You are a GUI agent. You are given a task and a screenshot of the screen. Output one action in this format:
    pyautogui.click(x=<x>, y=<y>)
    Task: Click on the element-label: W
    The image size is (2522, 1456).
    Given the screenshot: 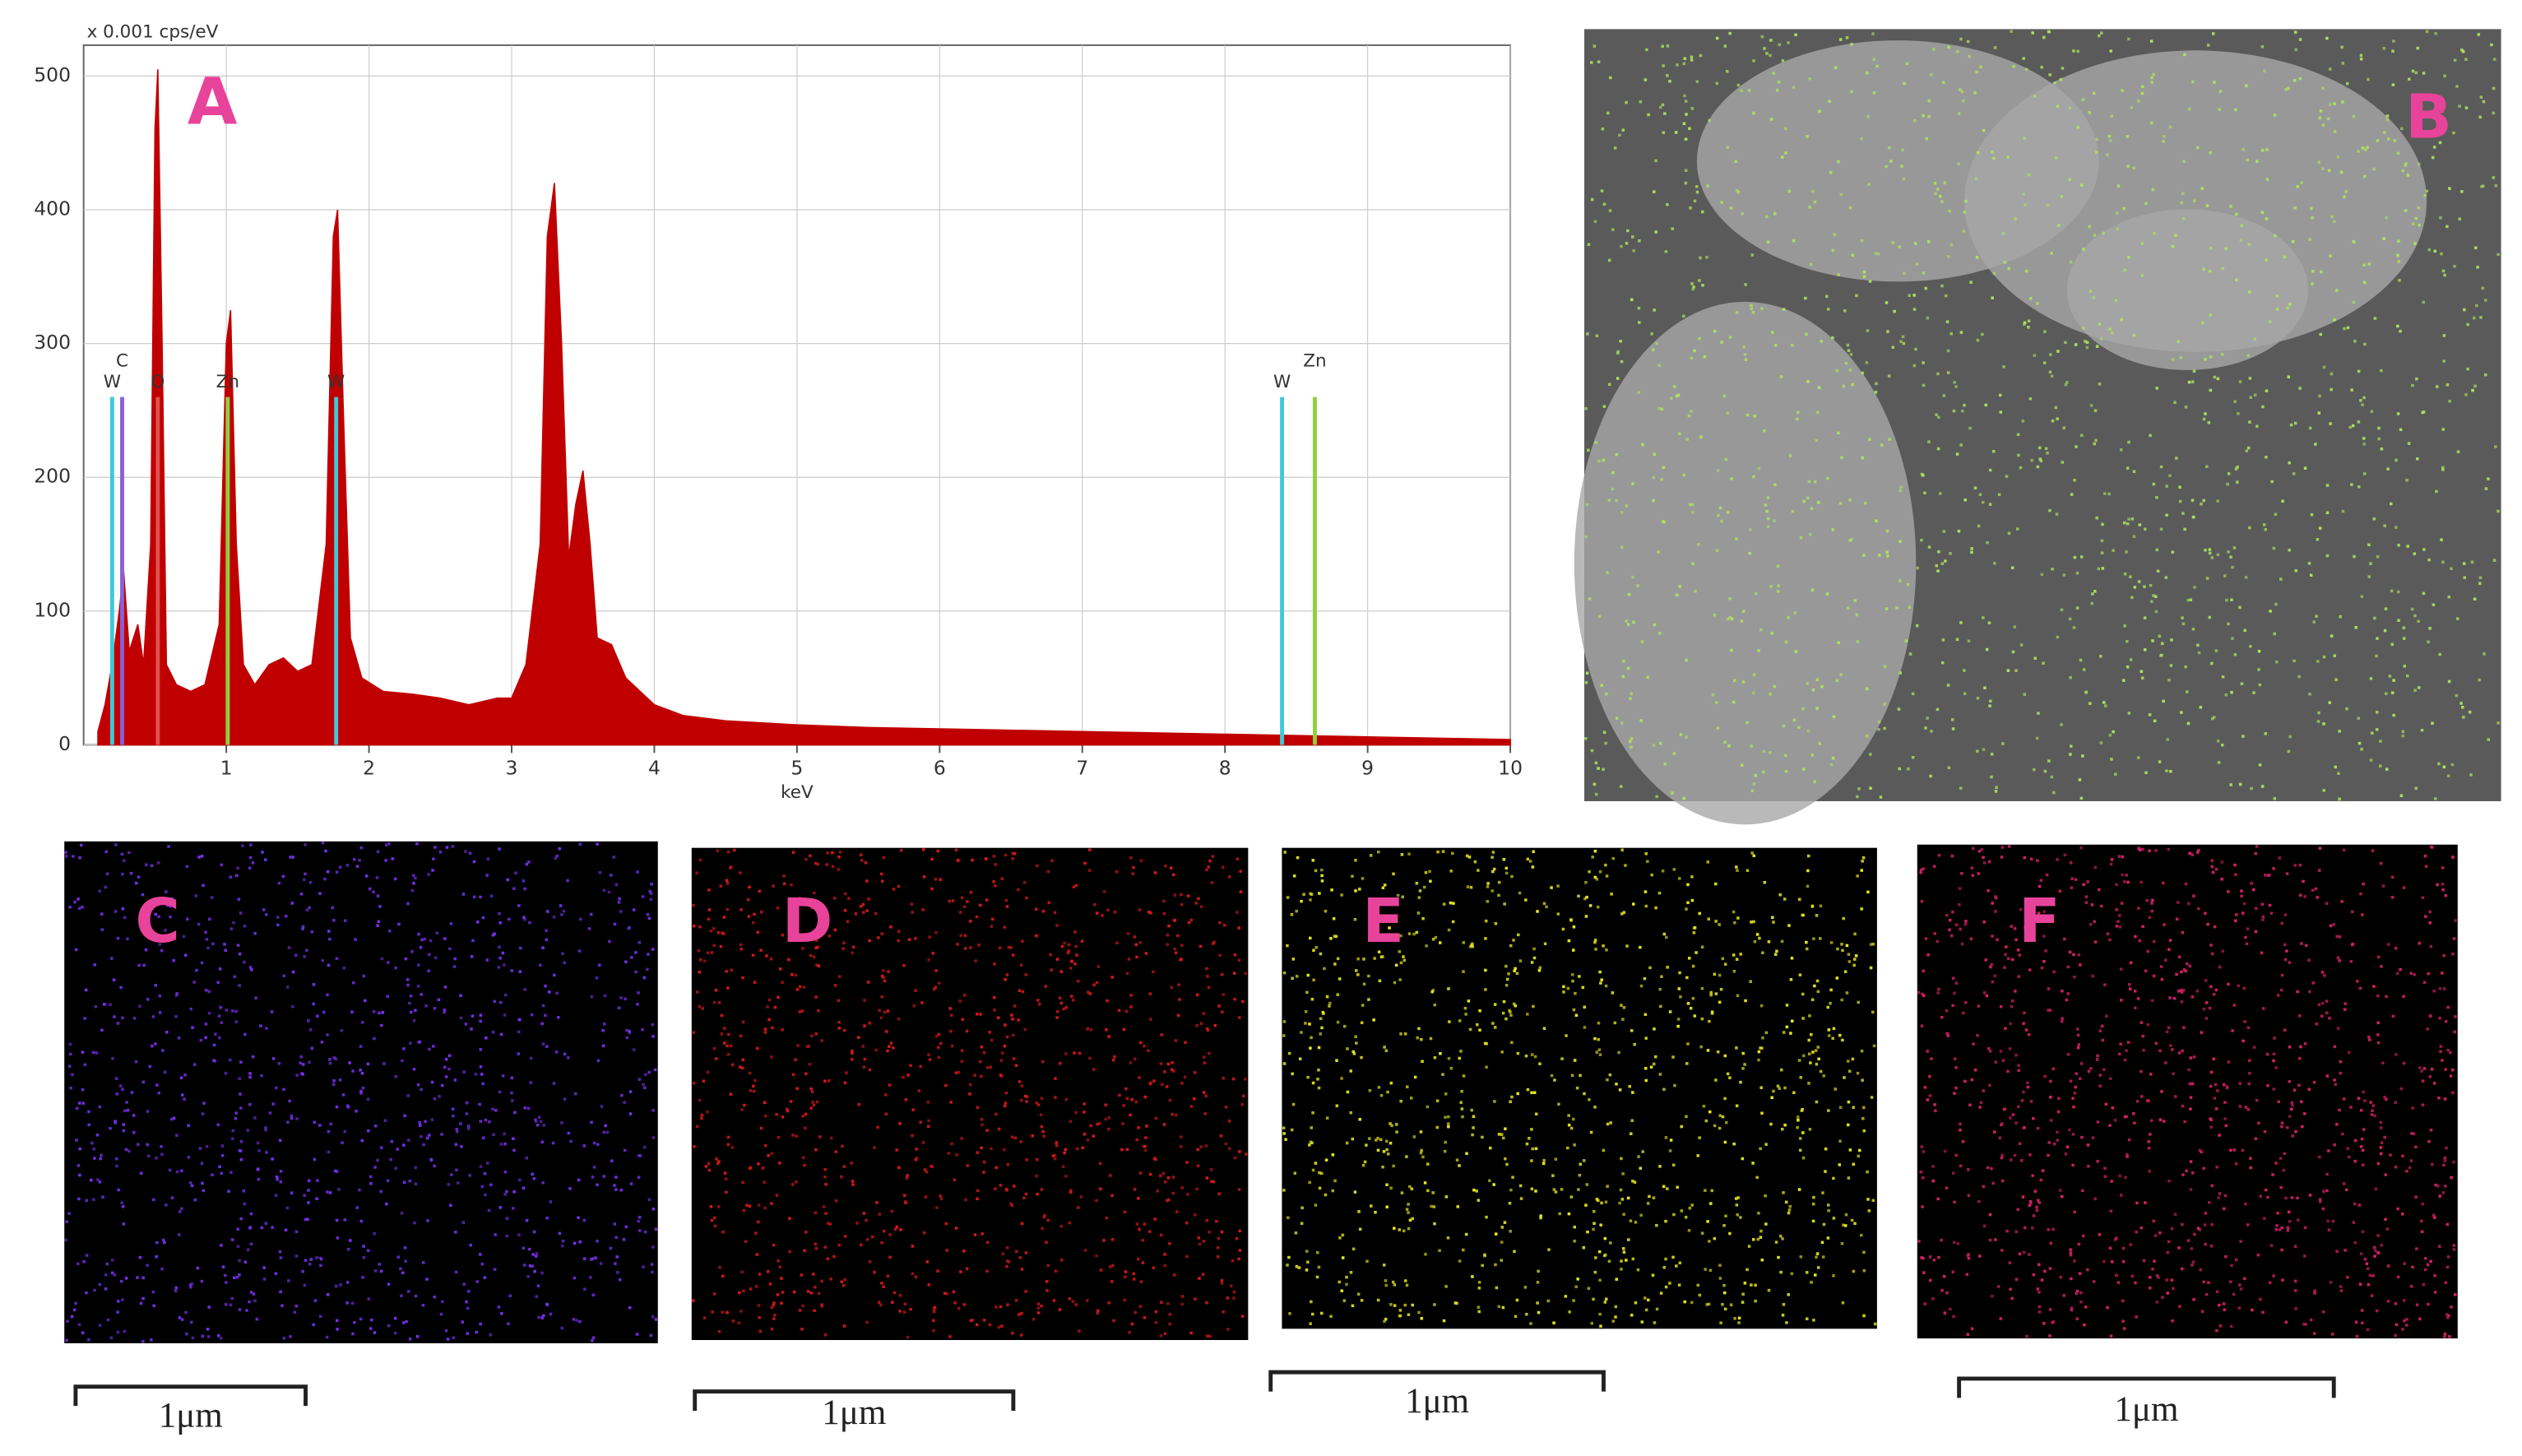 What is the action you would take?
    pyautogui.click(x=336, y=382)
    